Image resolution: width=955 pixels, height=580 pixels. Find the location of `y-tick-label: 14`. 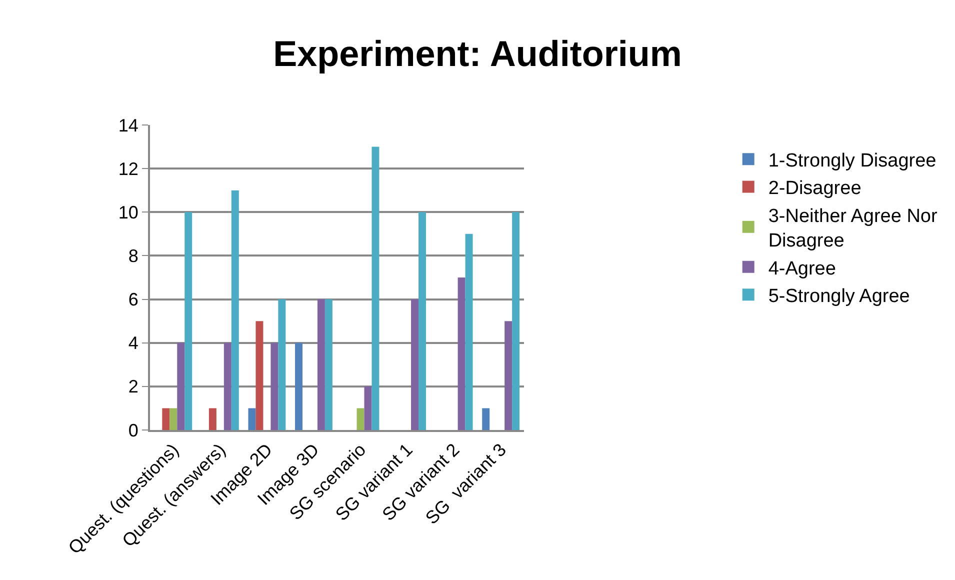

y-tick-label: 14 is located at coordinates (128, 125).